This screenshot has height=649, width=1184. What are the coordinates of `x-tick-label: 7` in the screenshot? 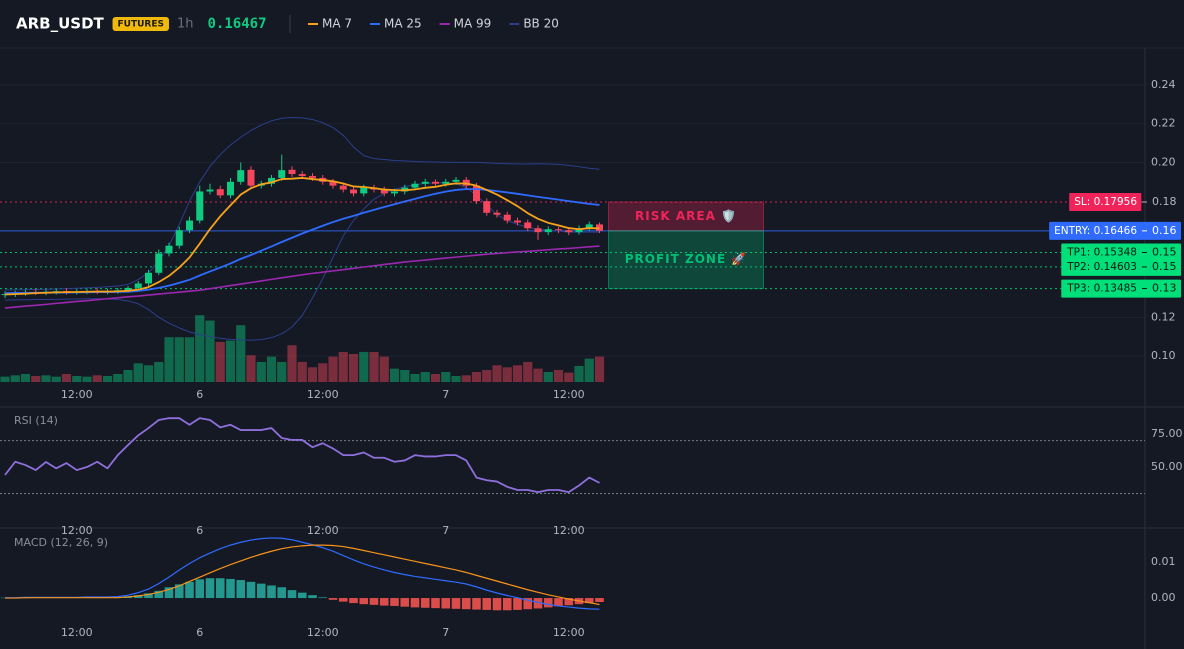 It's located at (445, 394).